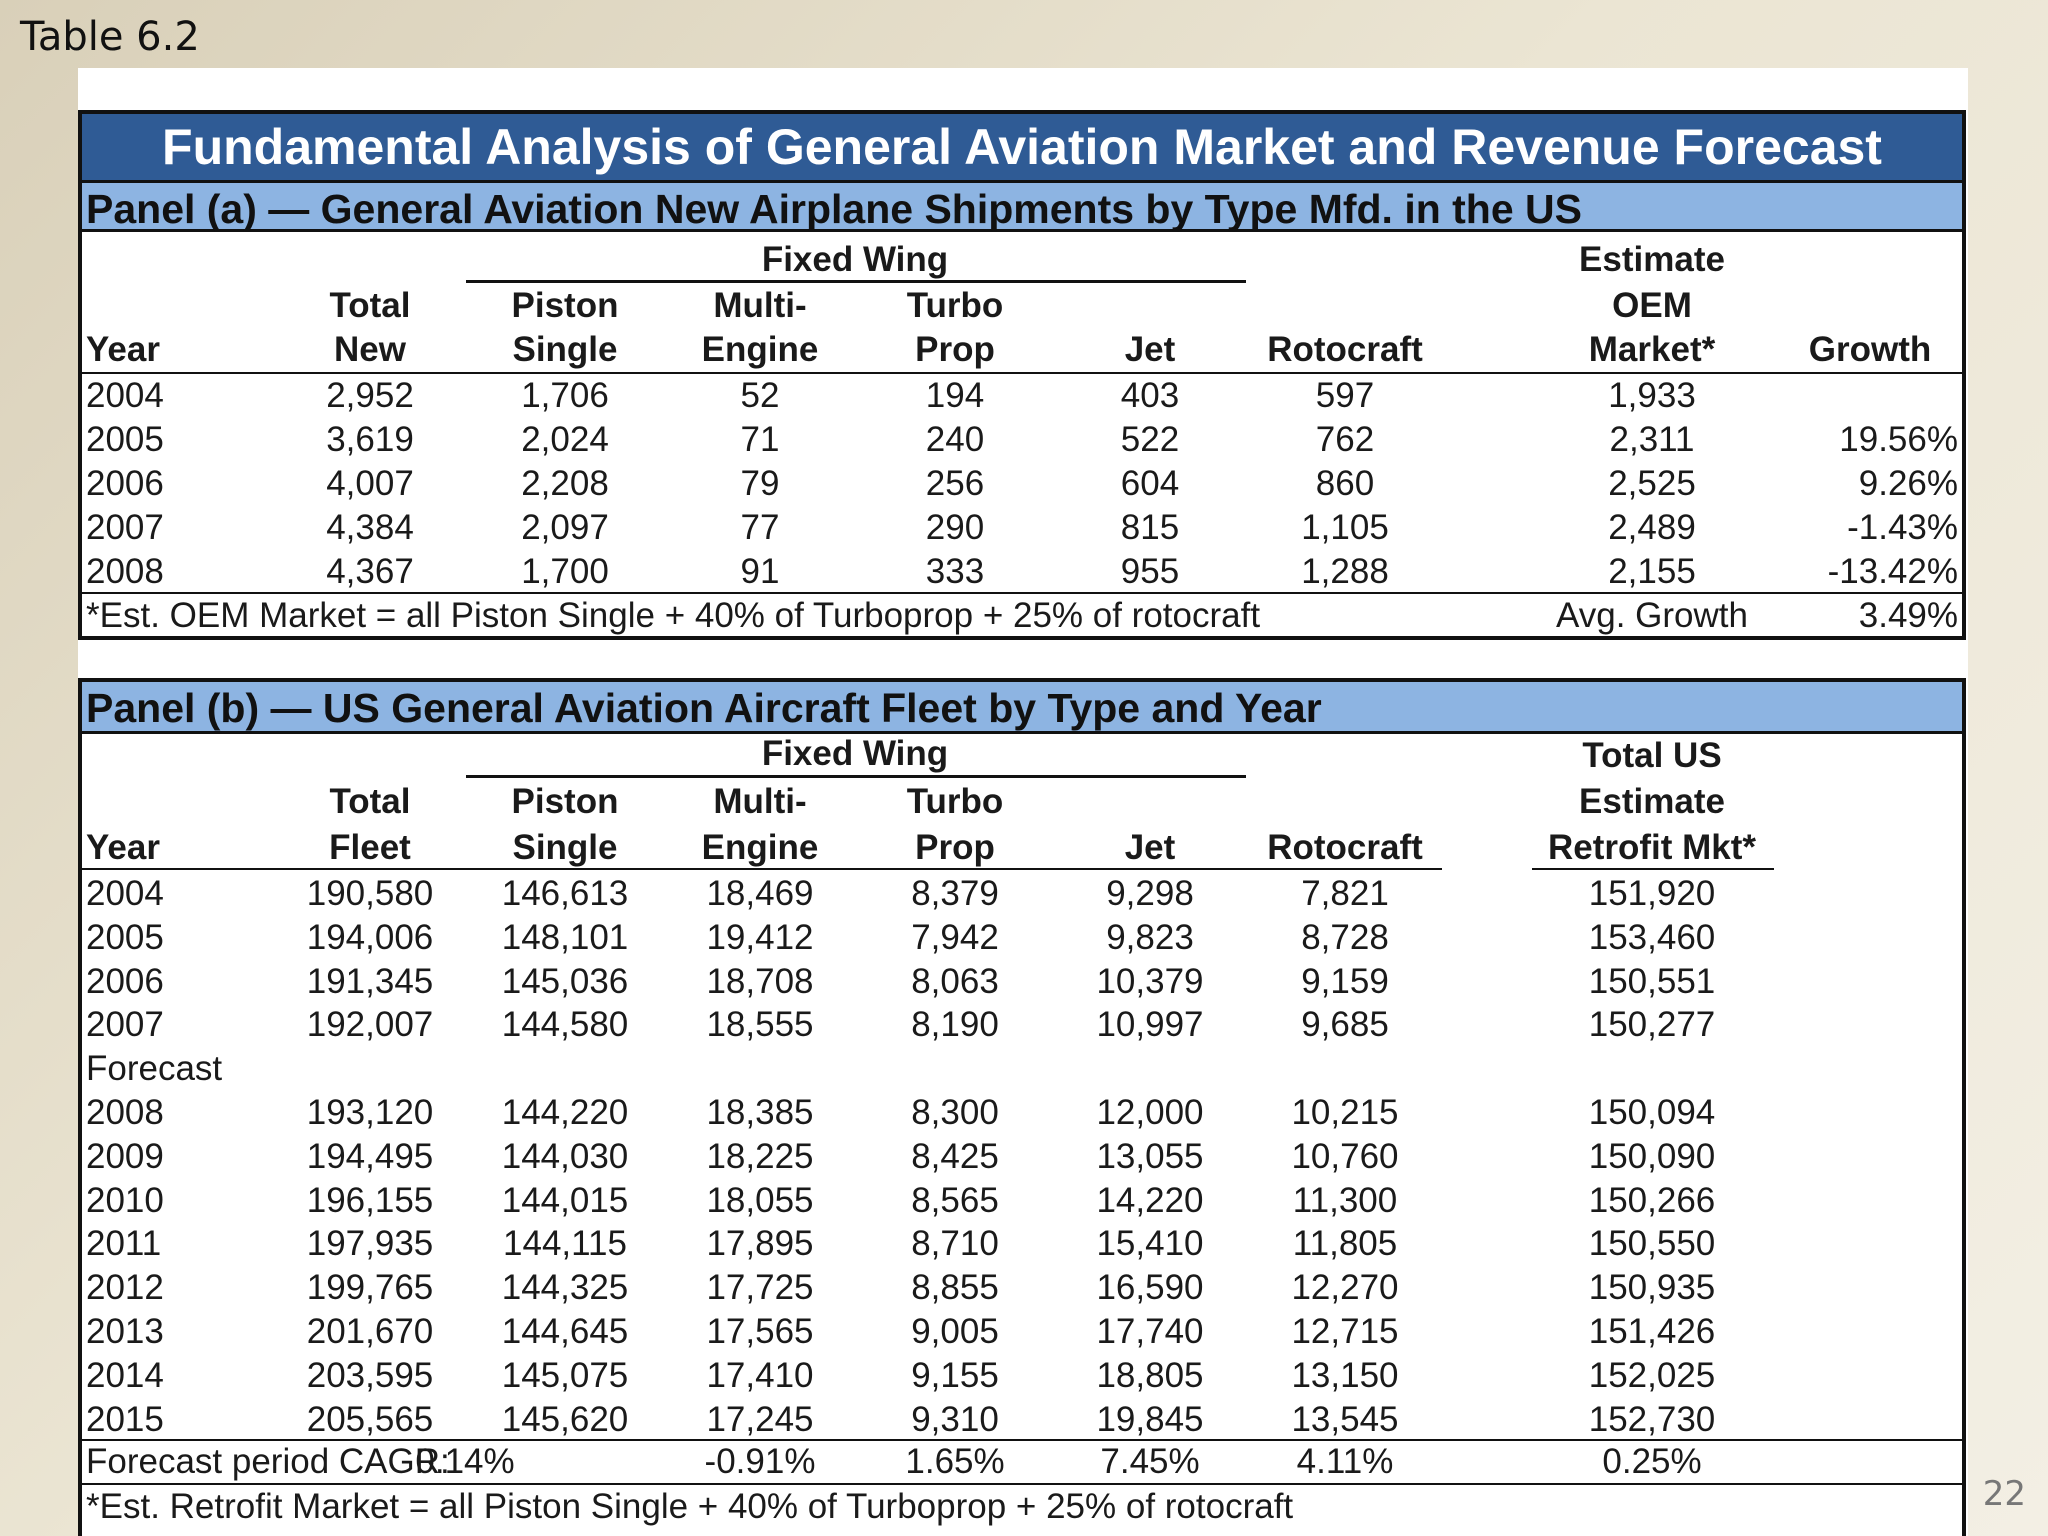 The image size is (2048, 1536). I want to click on table-cell: 7,821, so click(1345, 893).